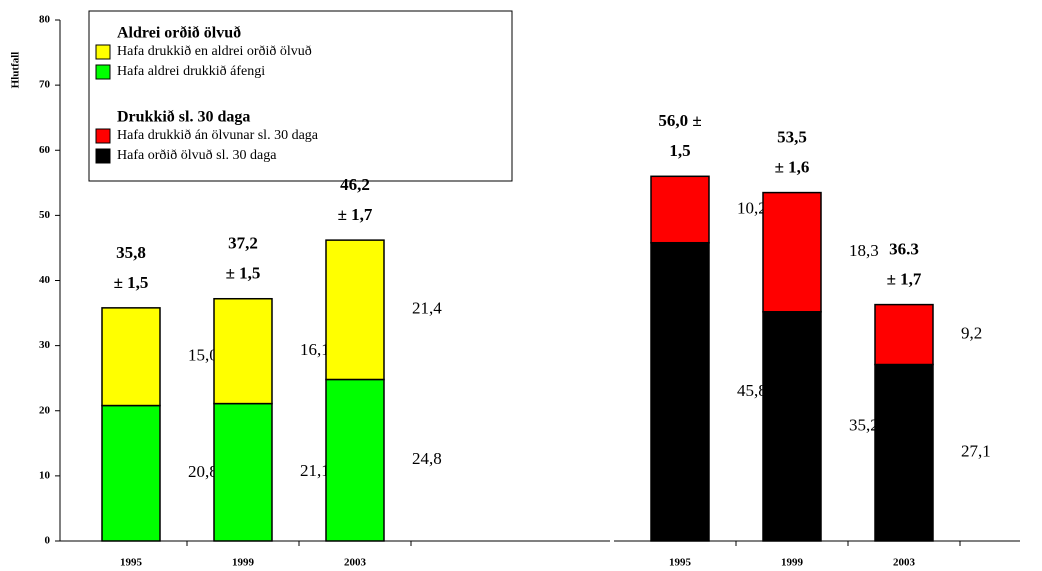 This screenshot has height=571, width=1042. Describe the element at coordinates (183, 117) in the screenshot. I see `legend-title: Drukkið sl. 30 daga` at that location.